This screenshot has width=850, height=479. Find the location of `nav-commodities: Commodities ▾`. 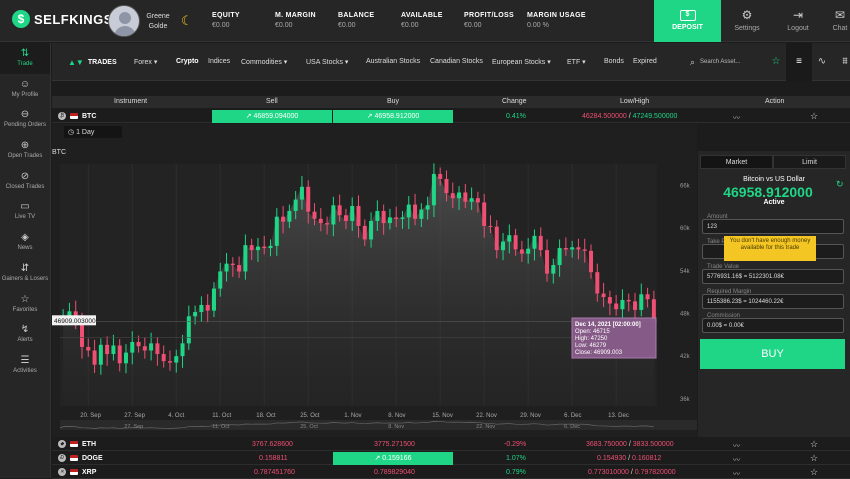

nav-commodities: Commodities ▾ is located at coordinates (264, 62).